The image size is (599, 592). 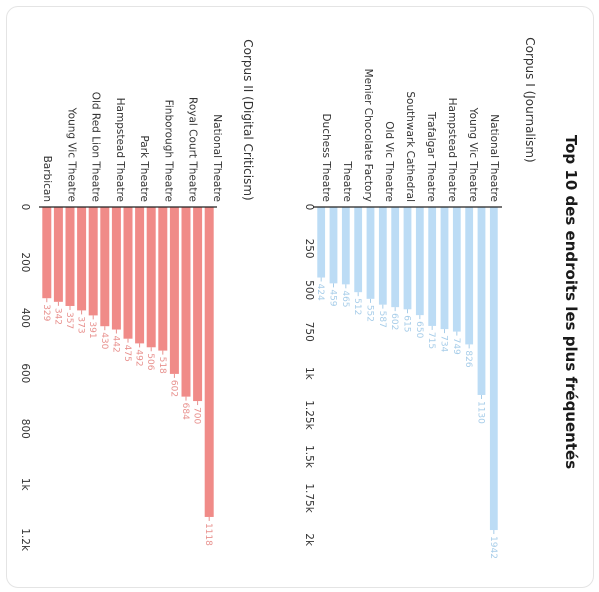 What do you see at coordinates (139, 357) in the screenshot?
I see `value-label: 492` at bounding box center [139, 357].